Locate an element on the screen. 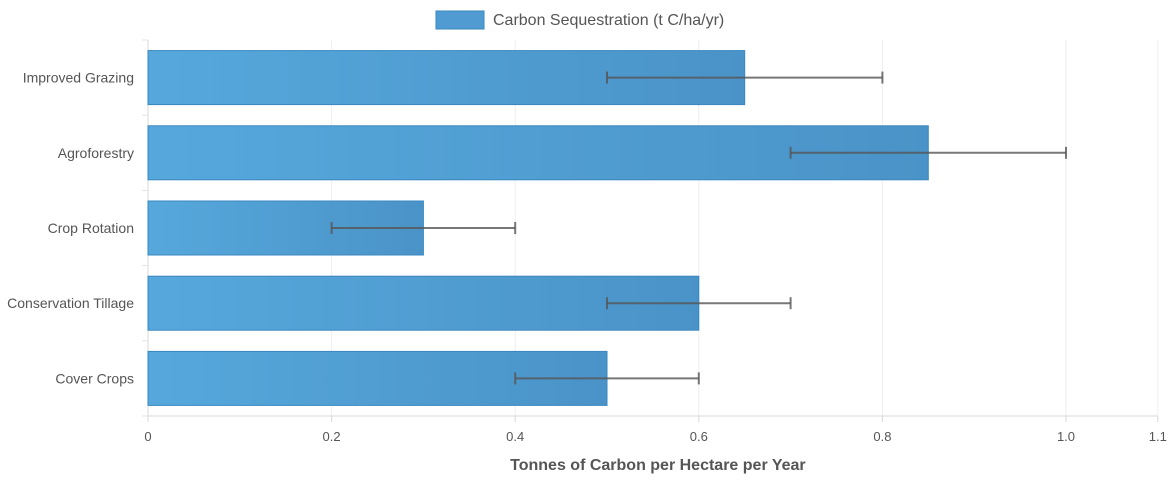  x-tick-label: 0.6 is located at coordinates (699, 436).